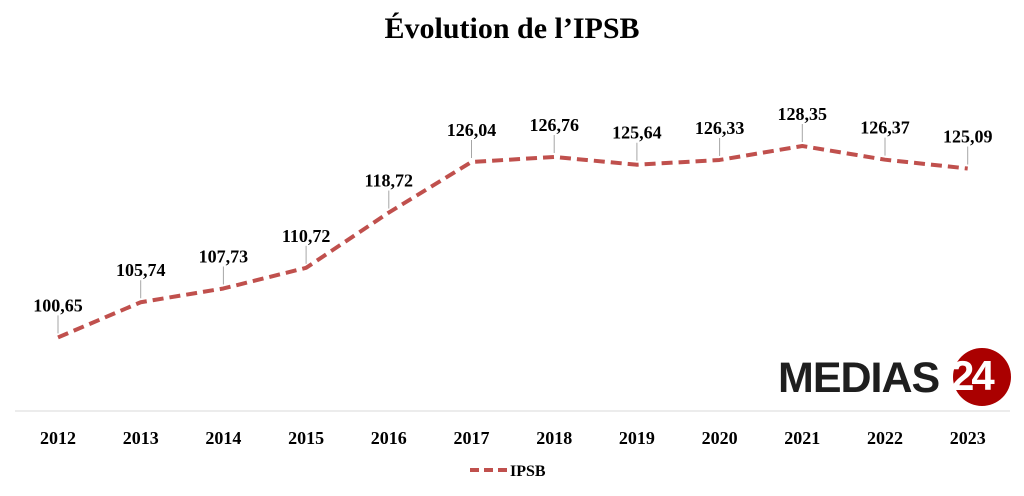 Image resolution: width=1024 pixels, height=496 pixels. What do you see at coordinates (968, 438) in the screenshot?
I see `x-tick-label: 2023` at bounding box center [968, 438].